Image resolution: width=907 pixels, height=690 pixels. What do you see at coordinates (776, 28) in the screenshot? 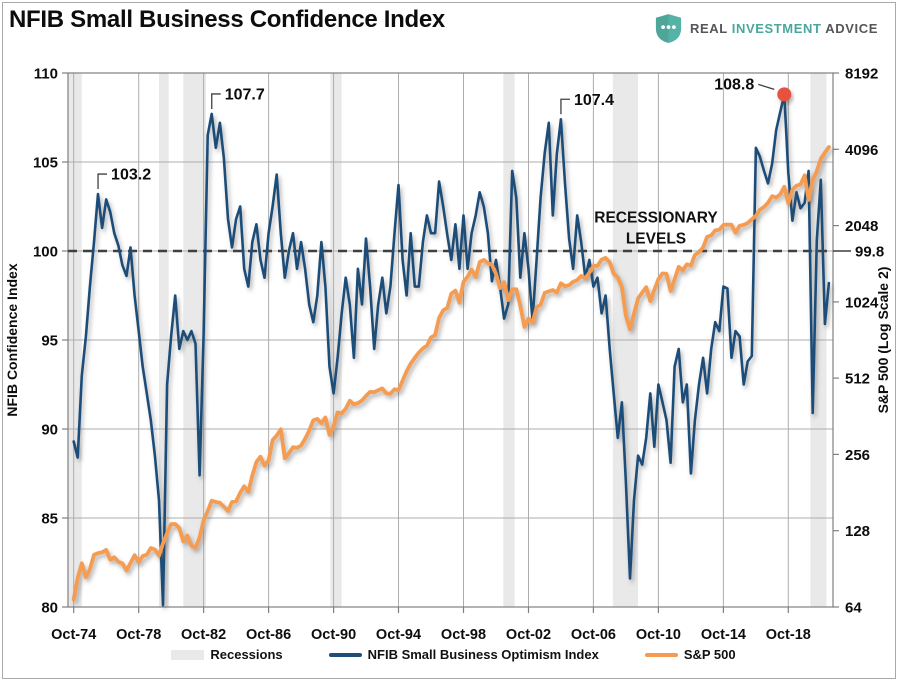
I see `brand-word-investment: INVESTMENT` at bounding box center [776, 28].